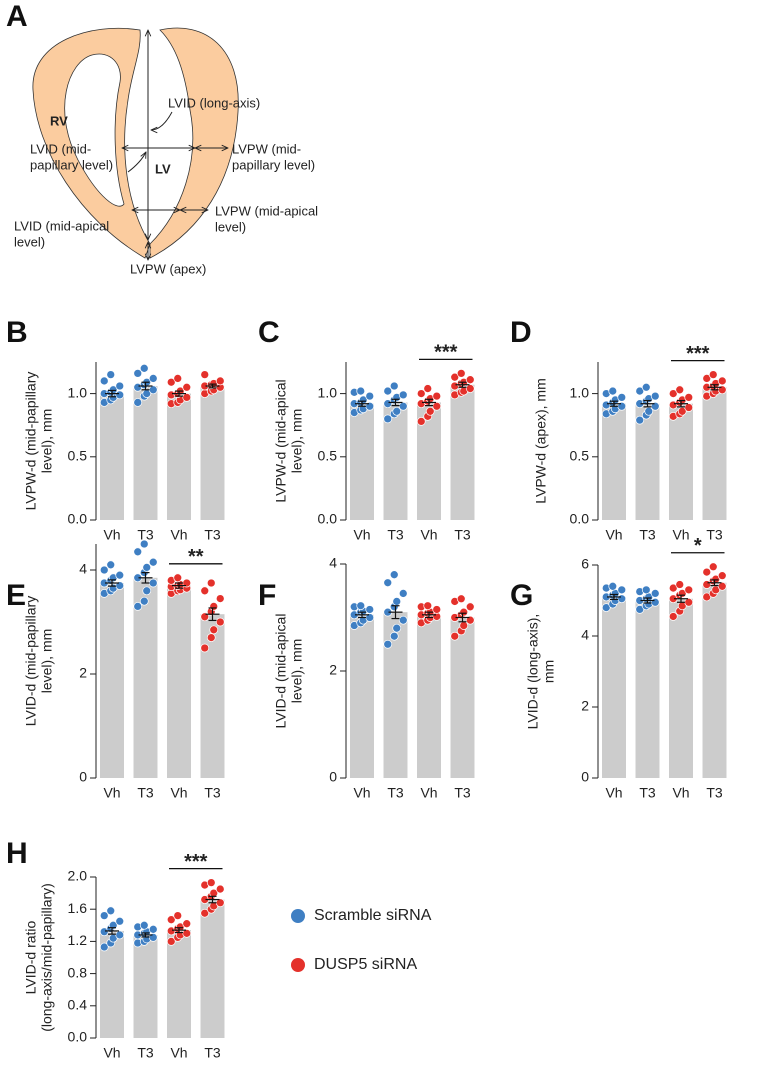  I want to click on legend-label: Scramble siRNA, so click(373, 915).